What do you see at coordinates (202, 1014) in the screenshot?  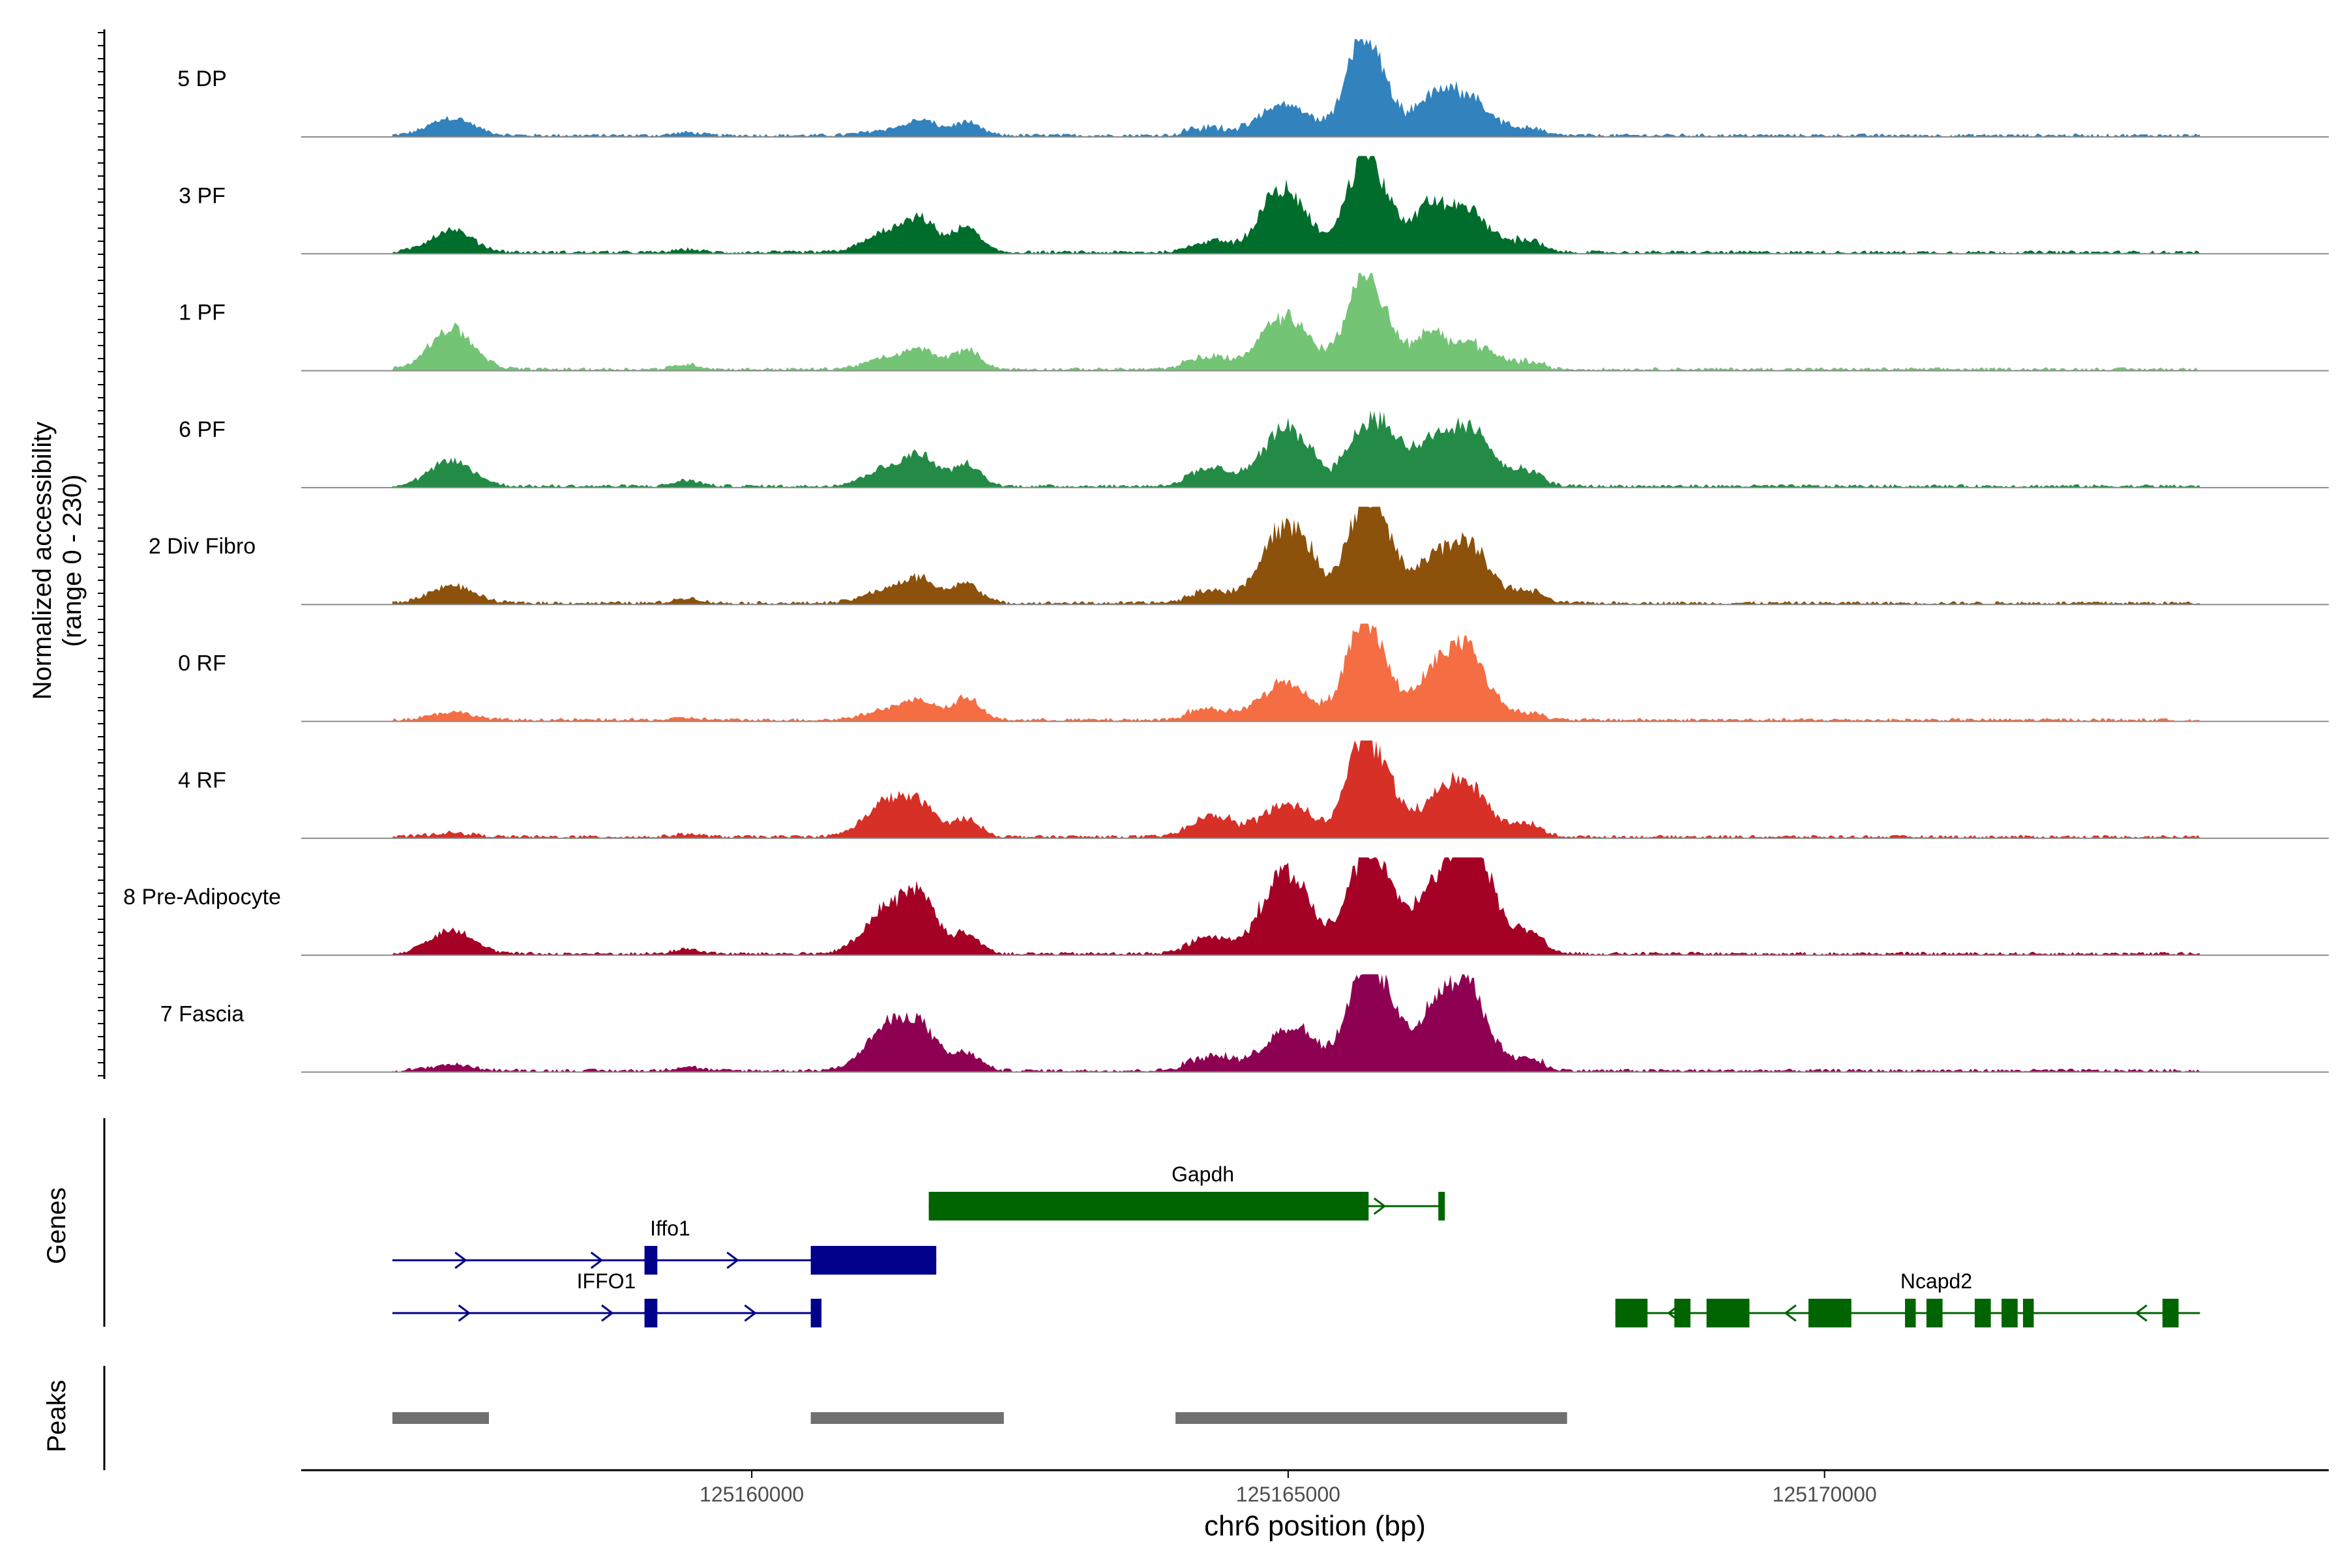 I see `track-label: 7 Fascia` at bounding box center [202, 1014].